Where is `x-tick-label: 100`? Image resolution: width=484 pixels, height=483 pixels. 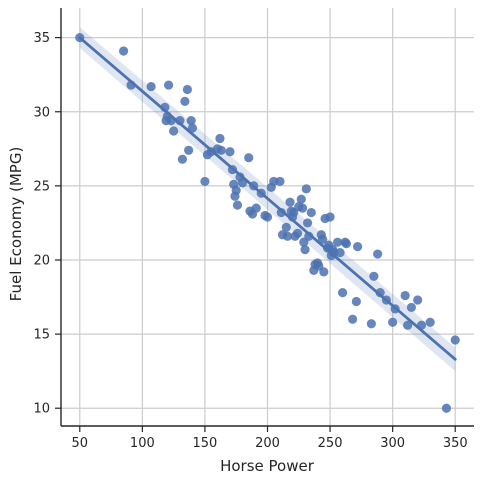
x-tick-label: 100 is located at coordinates (142, 443).